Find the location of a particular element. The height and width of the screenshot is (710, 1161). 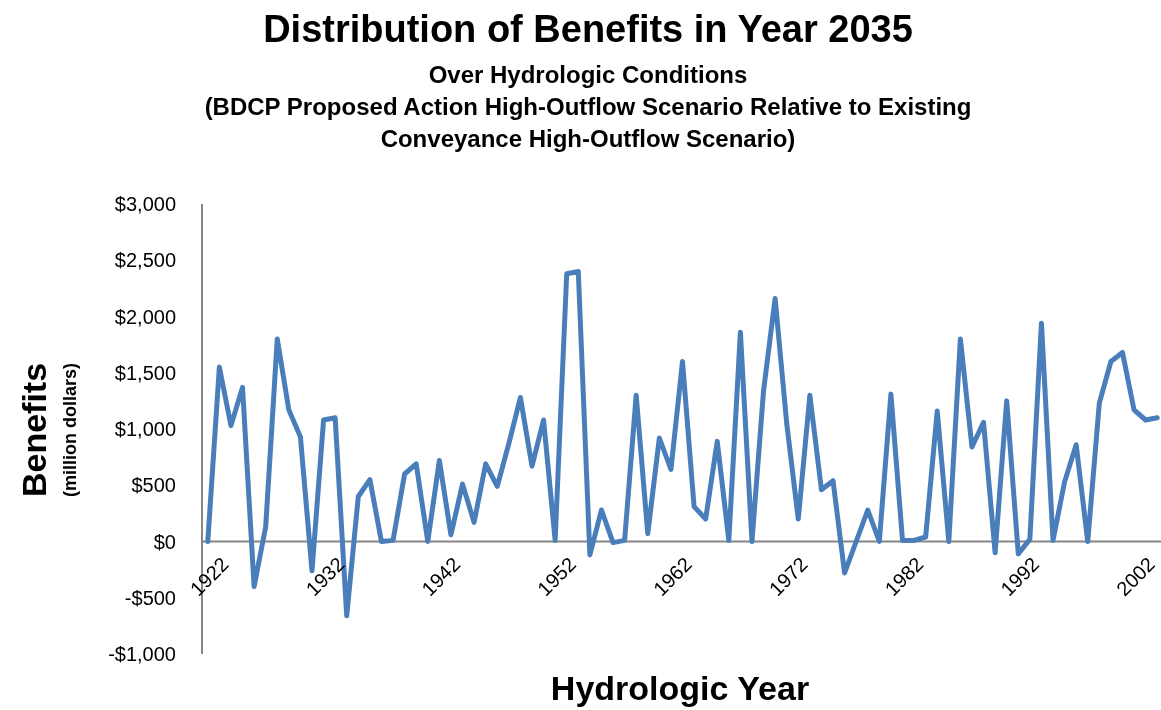

x-axis-title: Hydrologic Year is located at coordinates (680, 688).